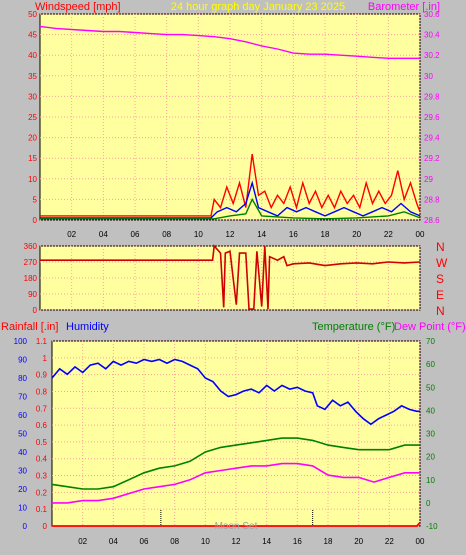 This screenshot has width=466, height=555. I want to click on direction-tick-label: 270, so click(31, 262).